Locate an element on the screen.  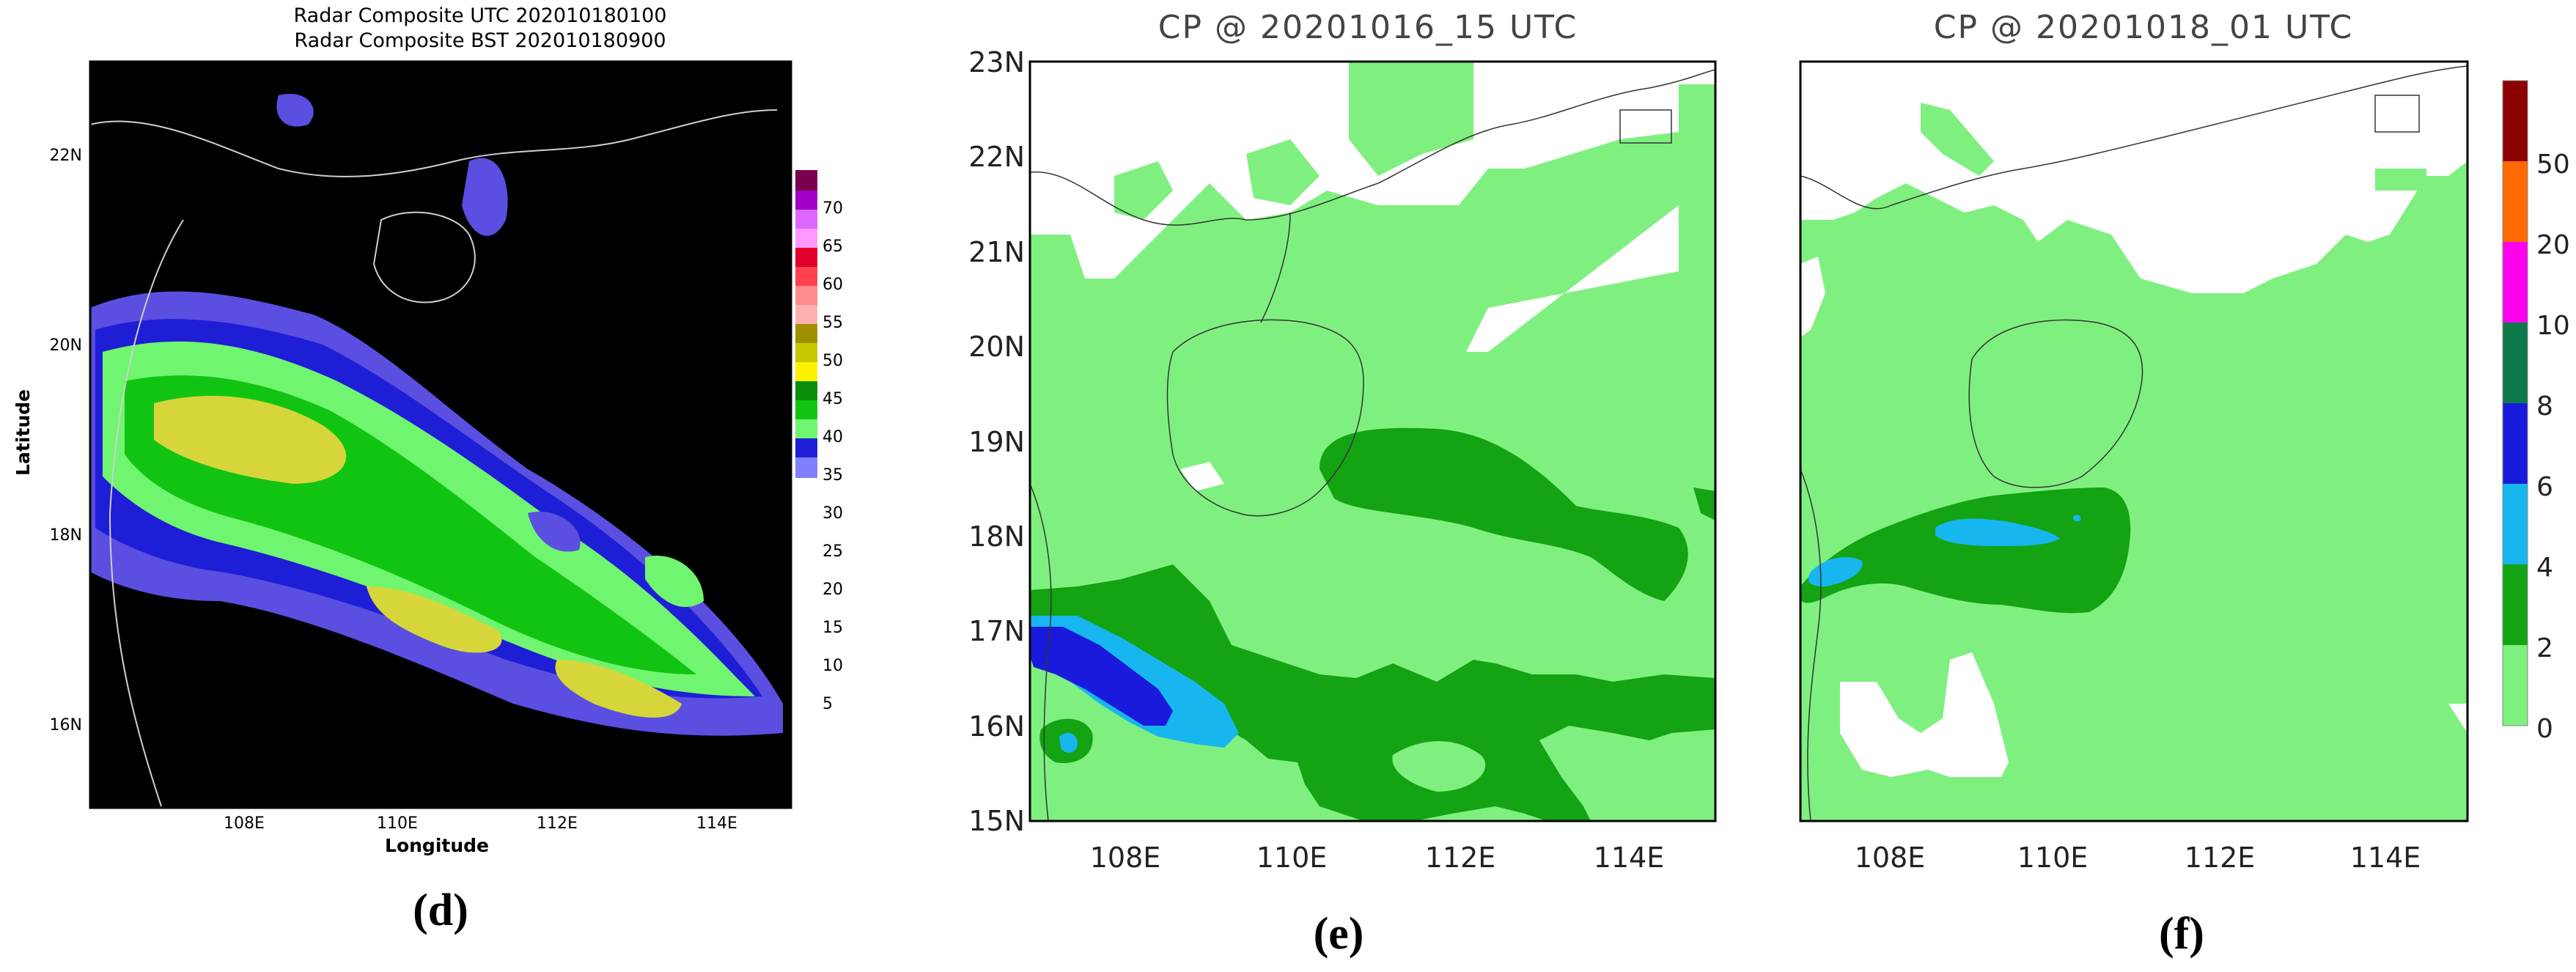
panel-e-xtick: 112E is located at coordinates (1460, 858).